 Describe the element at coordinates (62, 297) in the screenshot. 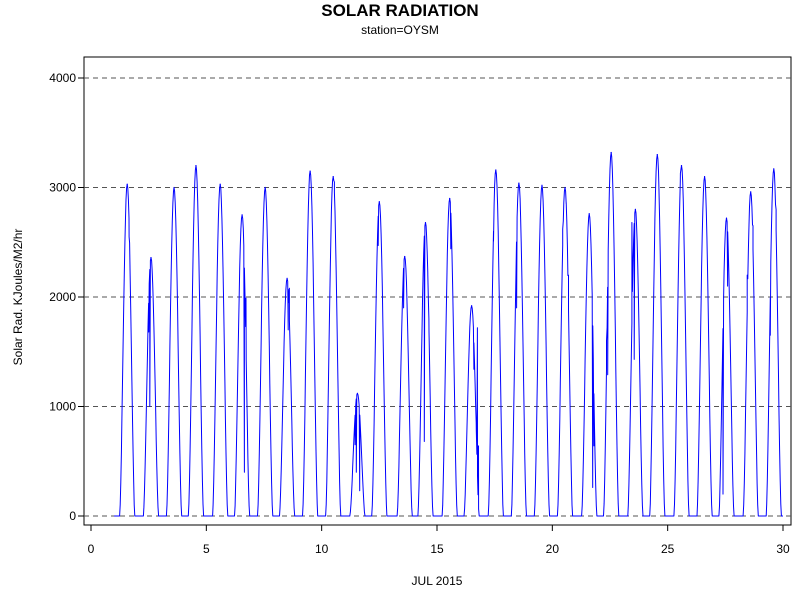

I see `y-tick-label-2000: 2000` at that location.